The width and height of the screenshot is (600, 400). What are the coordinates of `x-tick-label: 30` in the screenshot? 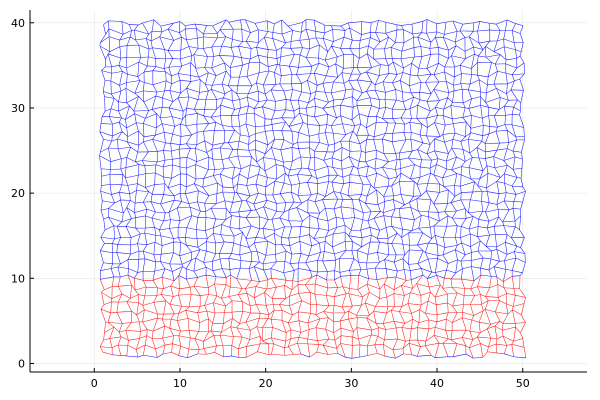 It's located at (351, 383).